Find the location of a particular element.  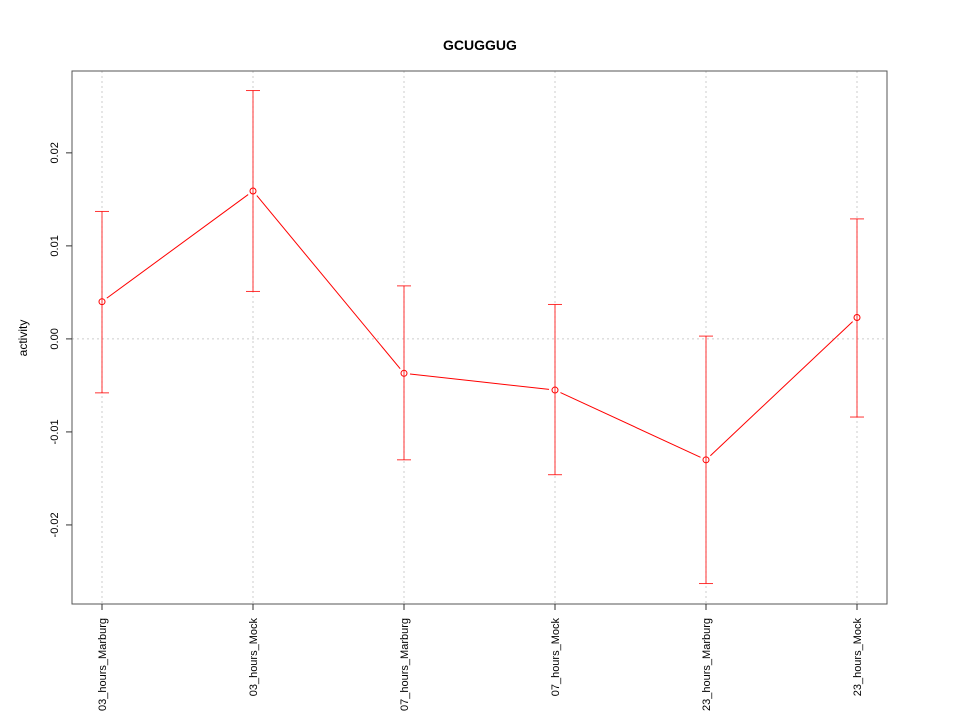

x-tick-label: 23_hours_Mock is located at coordinates (858, 657).